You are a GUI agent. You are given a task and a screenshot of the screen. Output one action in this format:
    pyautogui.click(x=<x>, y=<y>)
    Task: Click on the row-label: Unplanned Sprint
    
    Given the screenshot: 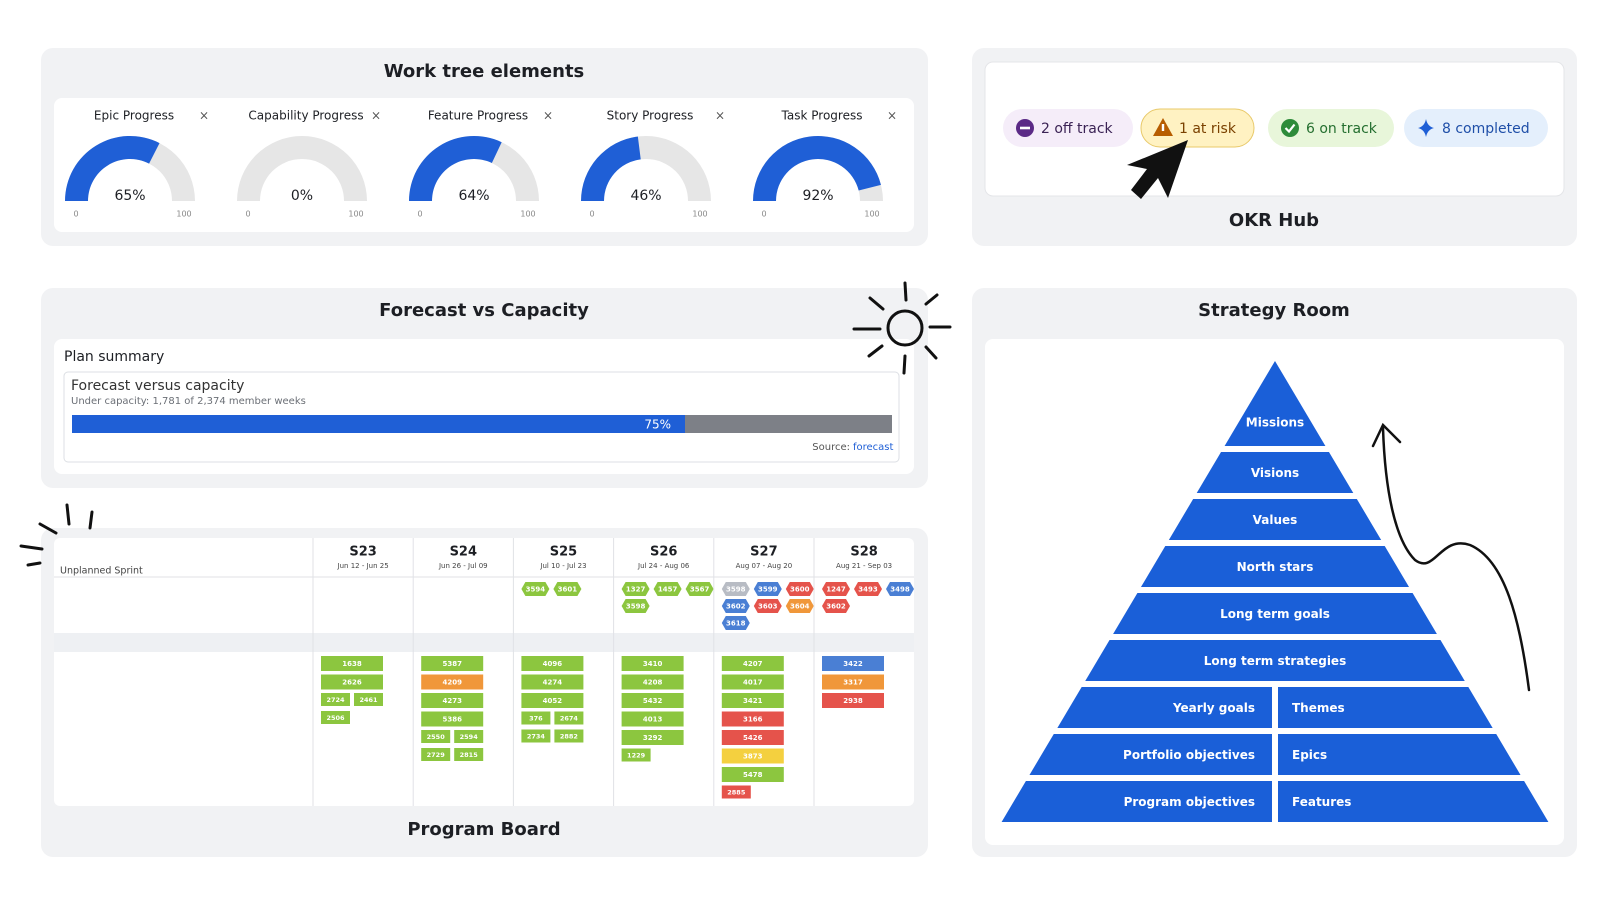 What is the action you would take?
    pyautogui.click(x=101, y=571)
    